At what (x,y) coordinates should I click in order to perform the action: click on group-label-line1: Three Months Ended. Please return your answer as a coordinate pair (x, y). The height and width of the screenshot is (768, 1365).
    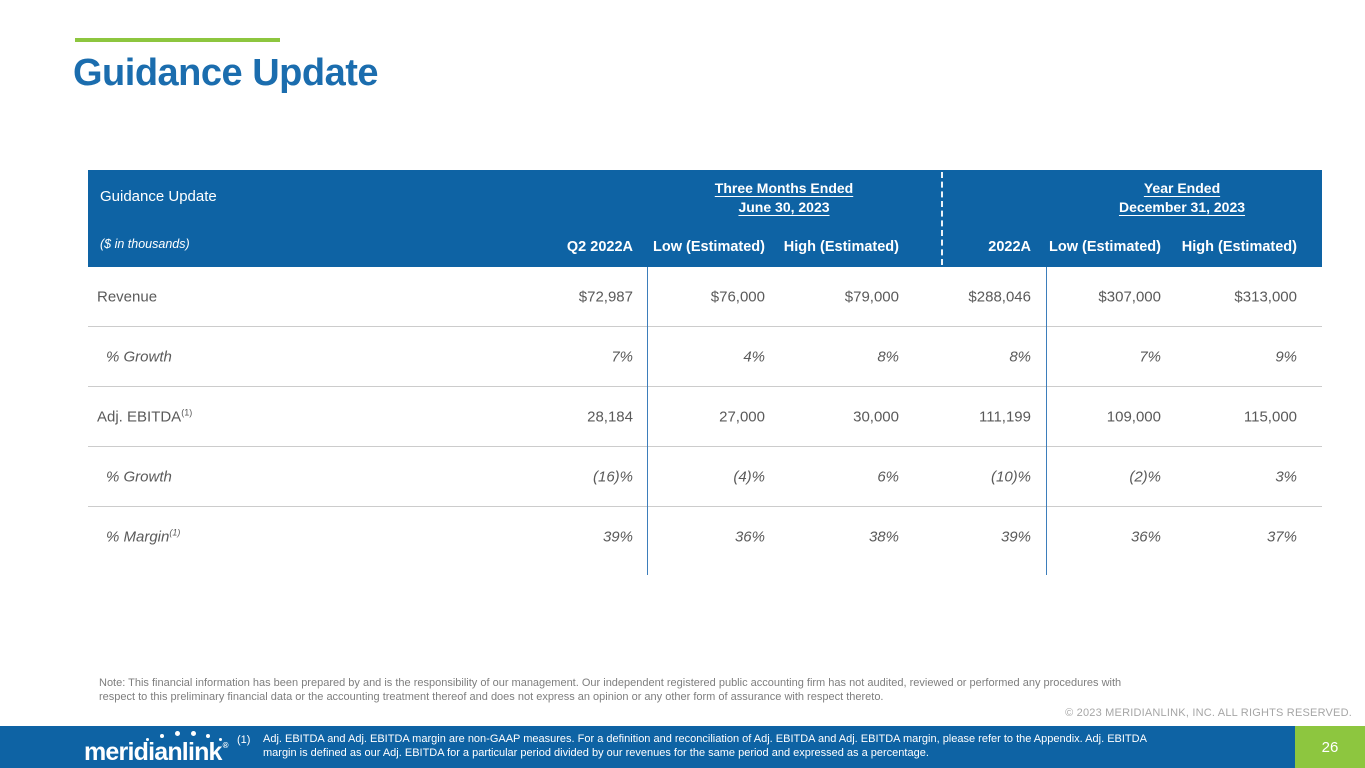
    Looking at the image, I should click on (784, 188).